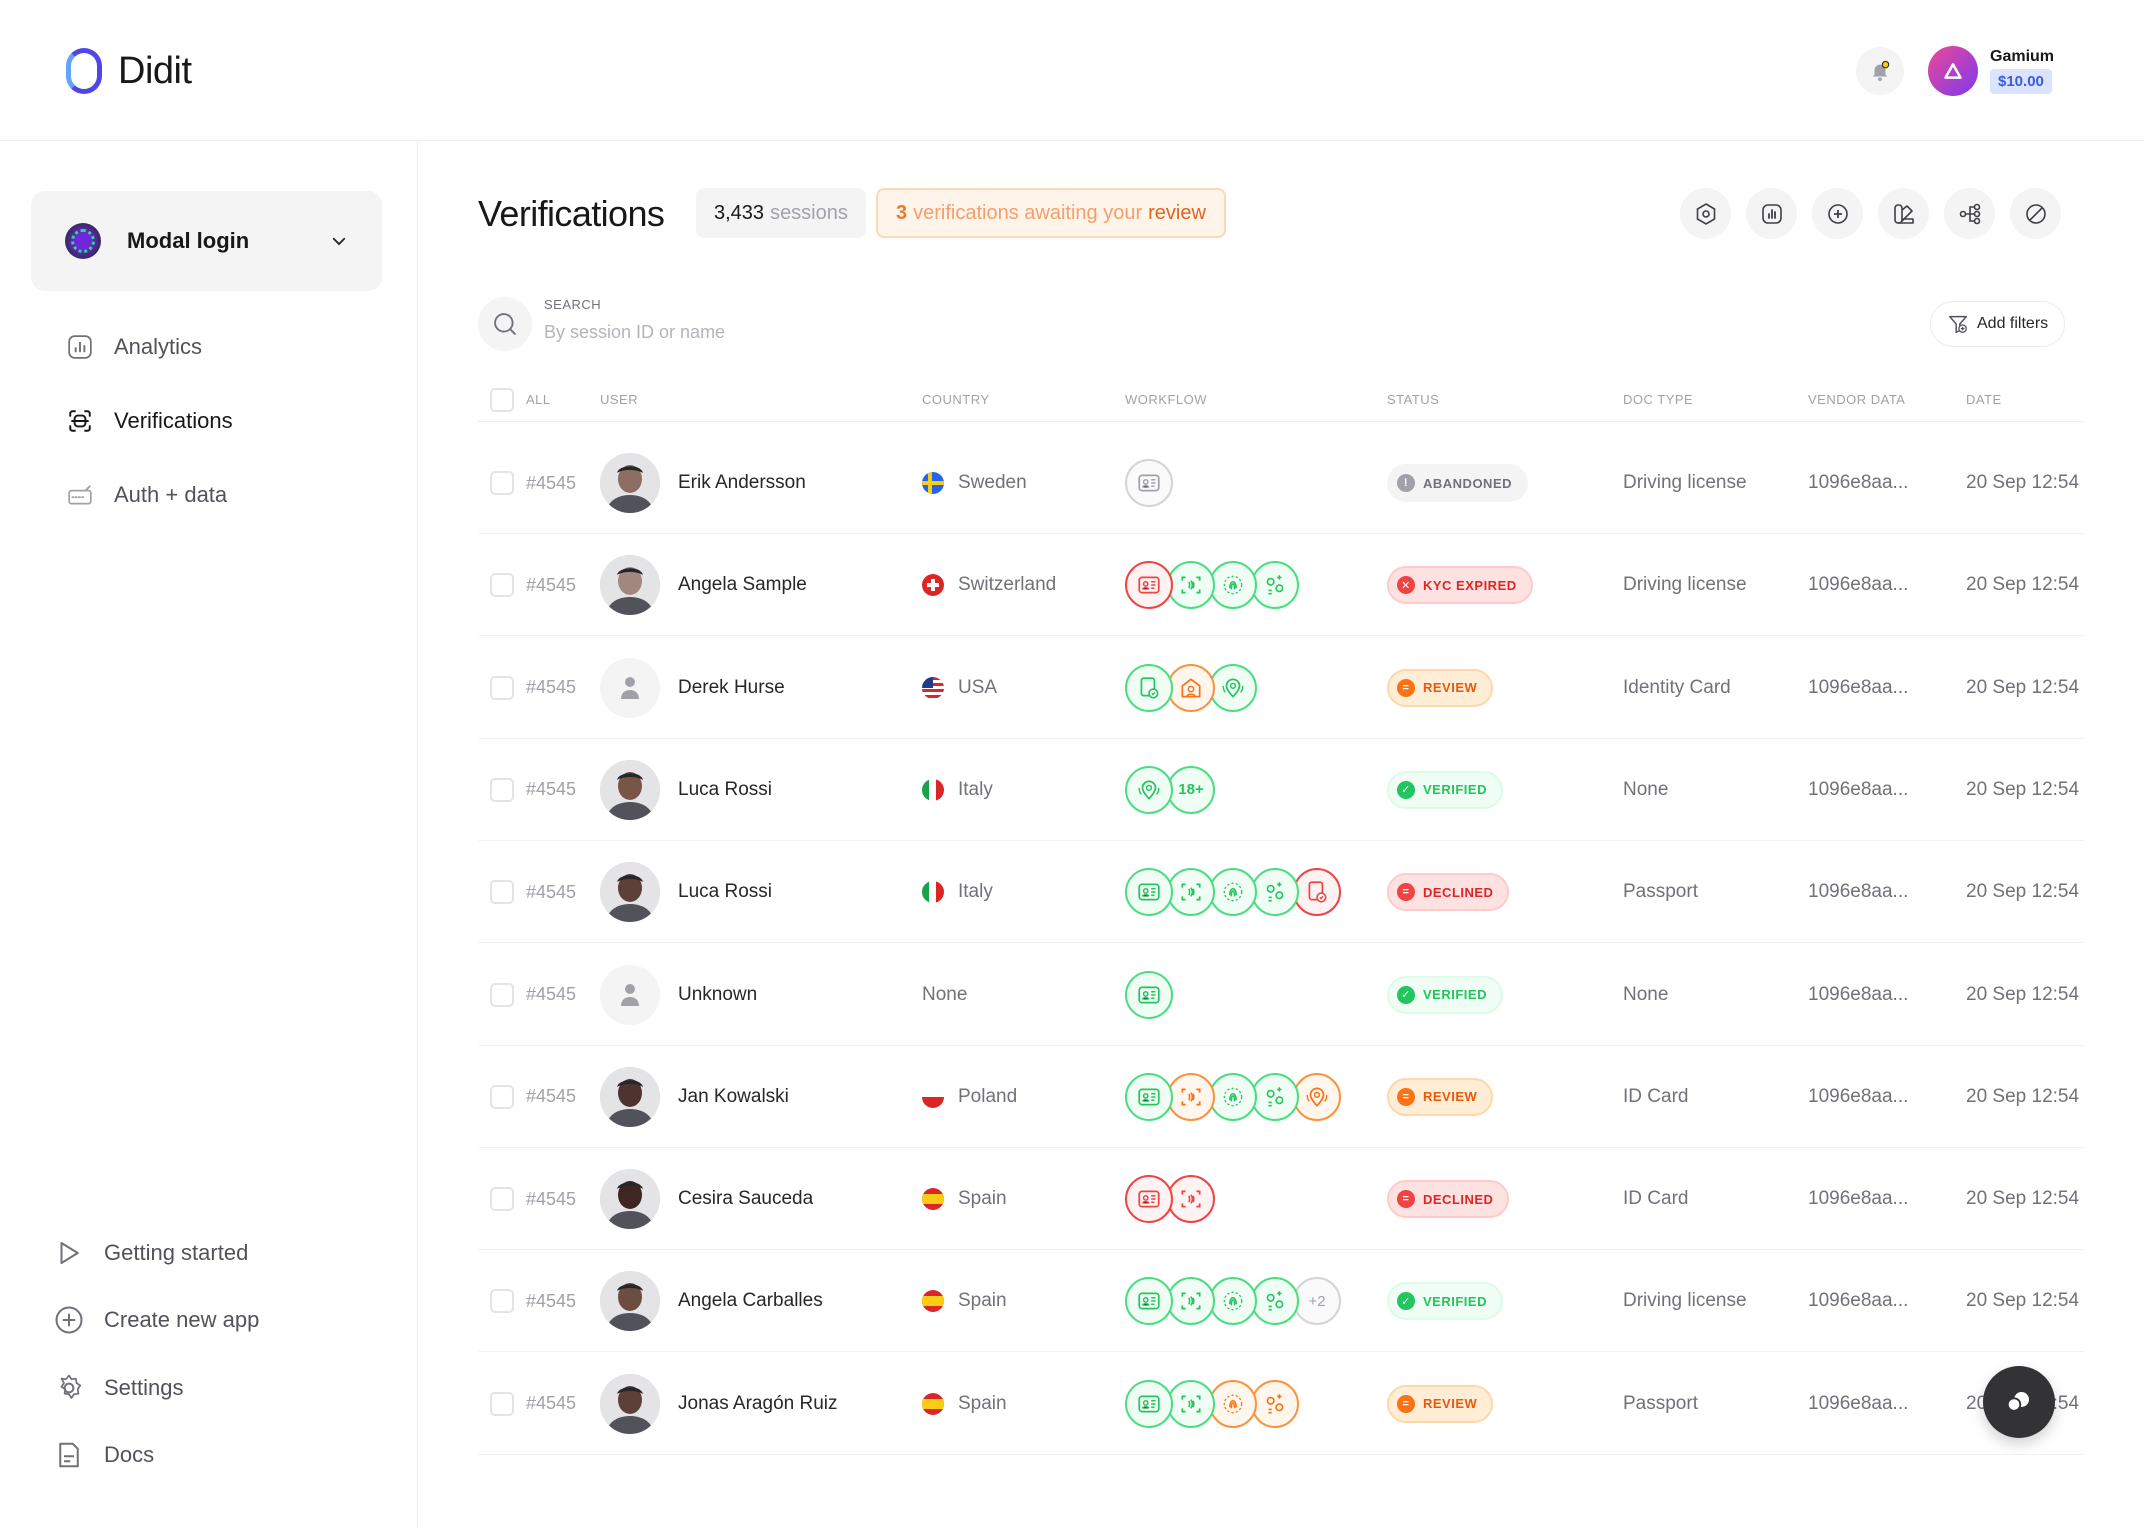 Image resolution: width=2144 pixels, height=1528 pixels. Describe the element at coordinates (956, 399) in the screenshot. I see `header-country: COUNTRY` at that location.